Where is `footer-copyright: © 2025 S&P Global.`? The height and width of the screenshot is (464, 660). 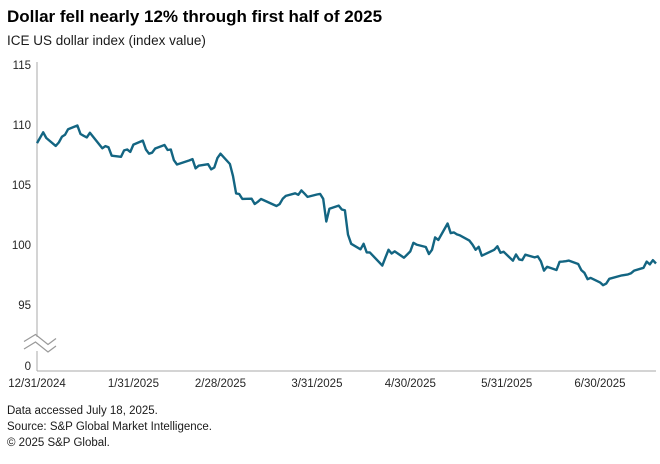 footer-copyright: © 2025 S&P Global. is located at coordinates (58, 443).